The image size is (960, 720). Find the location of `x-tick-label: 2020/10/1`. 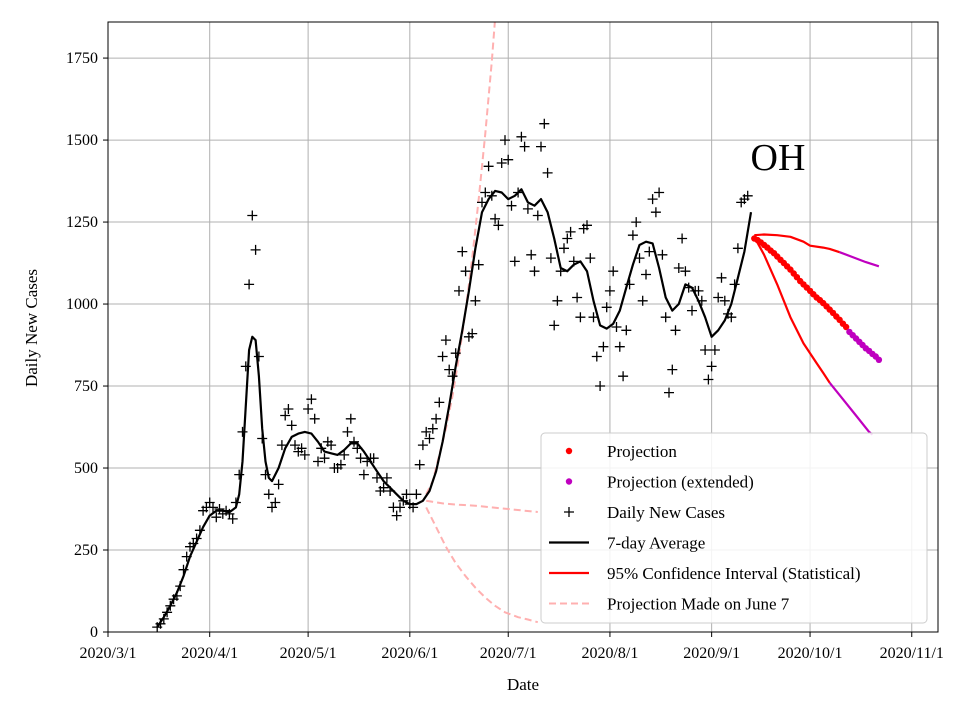

x-tick-label: 2020/10/1 is located at coordinates (810, 653).